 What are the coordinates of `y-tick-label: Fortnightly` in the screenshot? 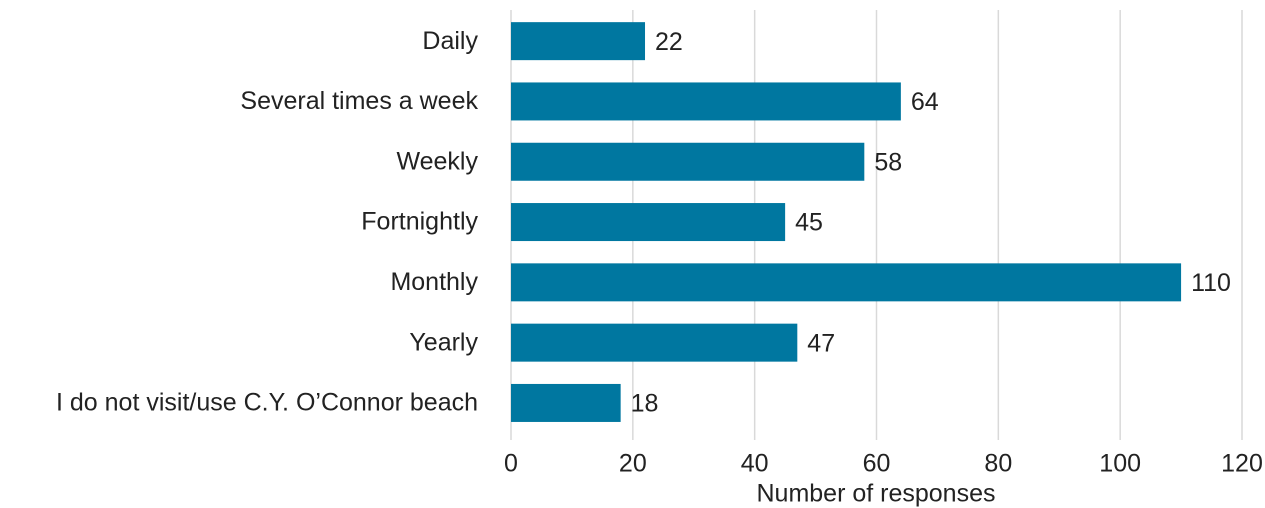 It's located at (419, 222).